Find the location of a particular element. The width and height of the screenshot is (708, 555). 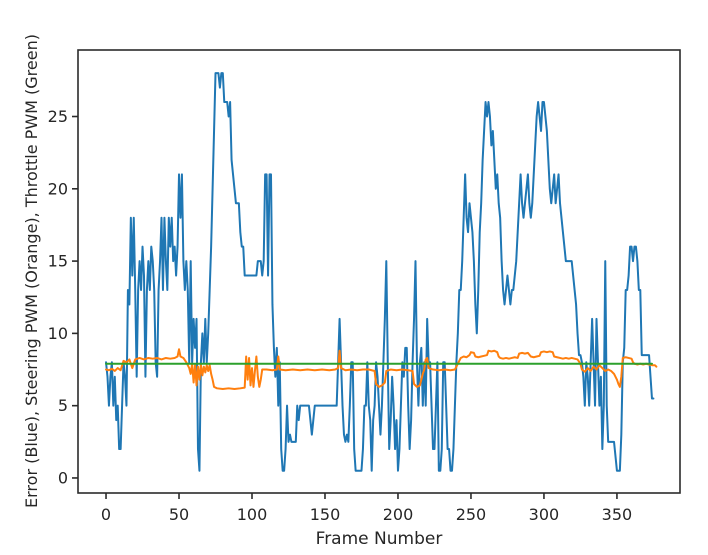

x-tick-label: 350 is located at coordinates (617, 514).